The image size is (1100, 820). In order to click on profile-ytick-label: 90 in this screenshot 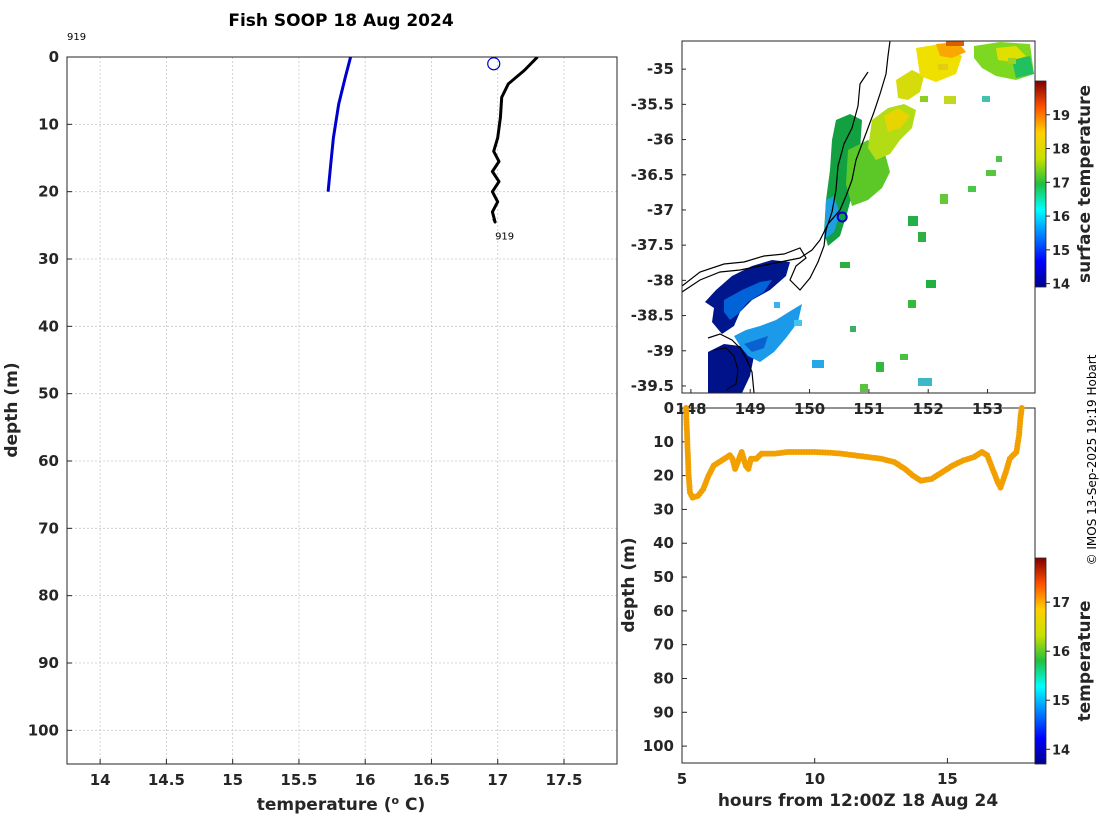, I will do `click(48, 663)`.